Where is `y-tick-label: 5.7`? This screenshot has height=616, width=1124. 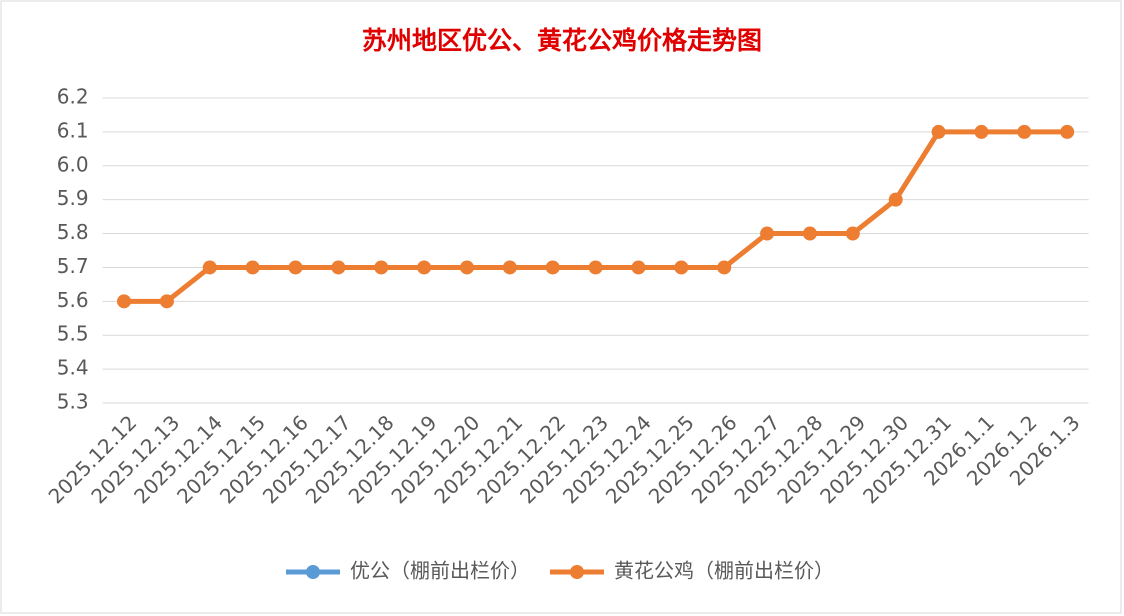 y-tick-label: 5.7 is located at coordinates (73, 266).